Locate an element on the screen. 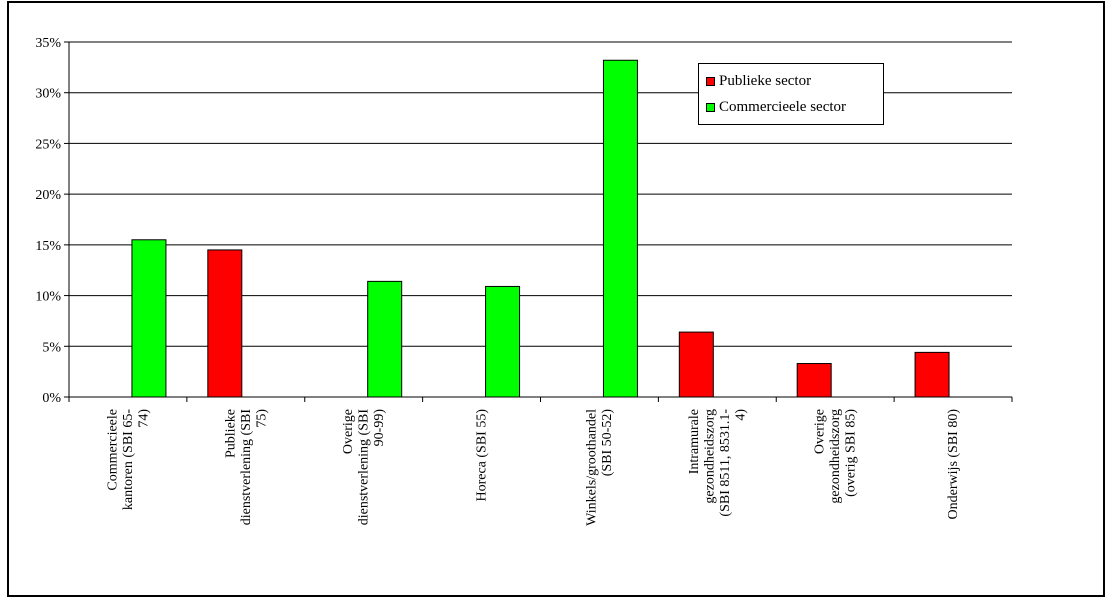 The image size is (1108, 599). category-label: (overig SBI 85) is located at coordinates (851, 453).